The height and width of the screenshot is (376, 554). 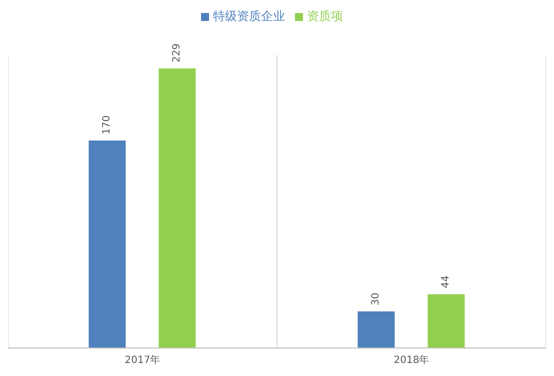 What do you see at coordinates (249, 16) in the screenshot?
I see `legend-label: 特级资质企业` at bounding box center [249, 16].